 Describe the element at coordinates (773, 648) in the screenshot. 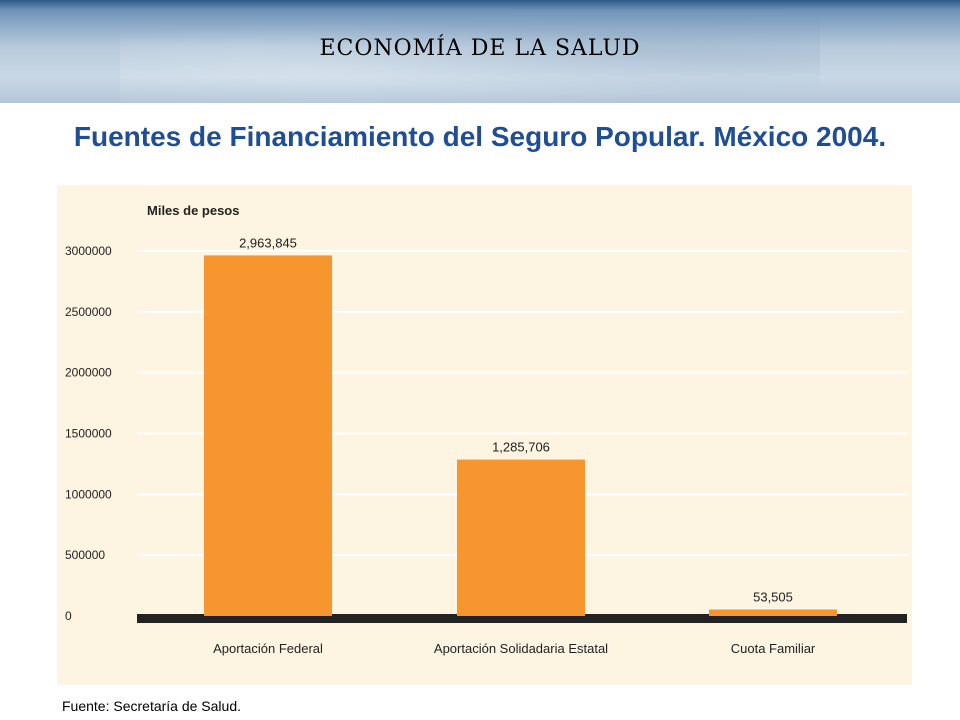

I see `x-tick-label: Cuota Familiar` at that location.